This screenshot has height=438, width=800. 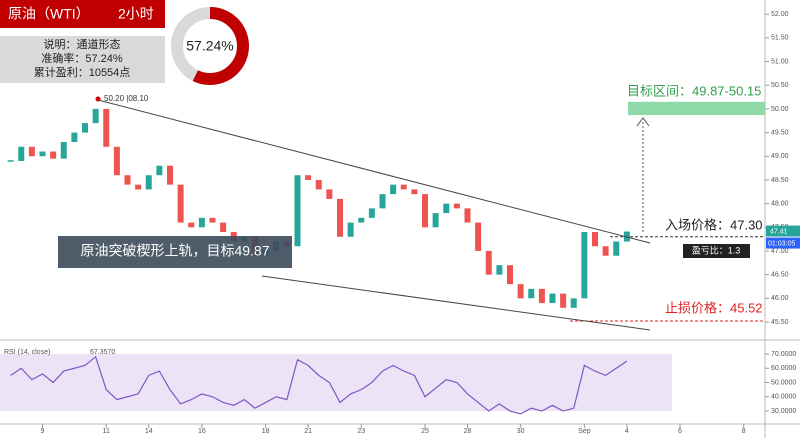 What do you see at coordinates (627, 431) in the screenshot?
I see `x-tick-label: 4` at bounding box center [627, 431].